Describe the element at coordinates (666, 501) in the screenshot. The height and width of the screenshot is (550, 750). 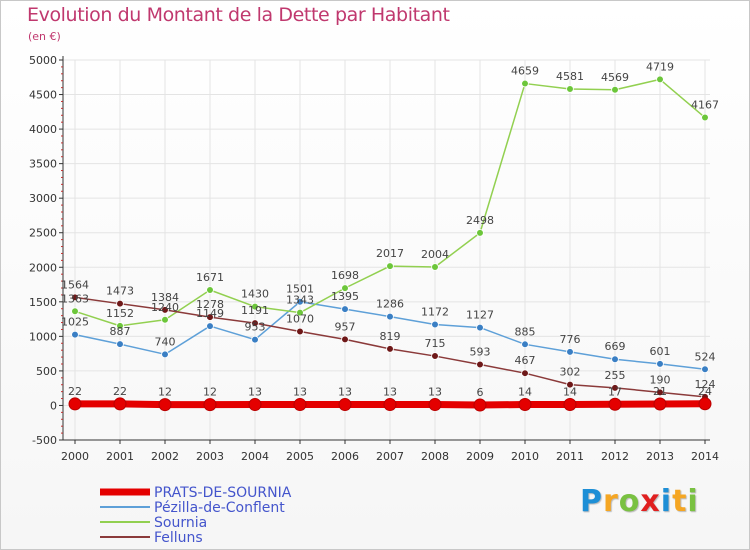
I see `logo-letter: i` at that location.